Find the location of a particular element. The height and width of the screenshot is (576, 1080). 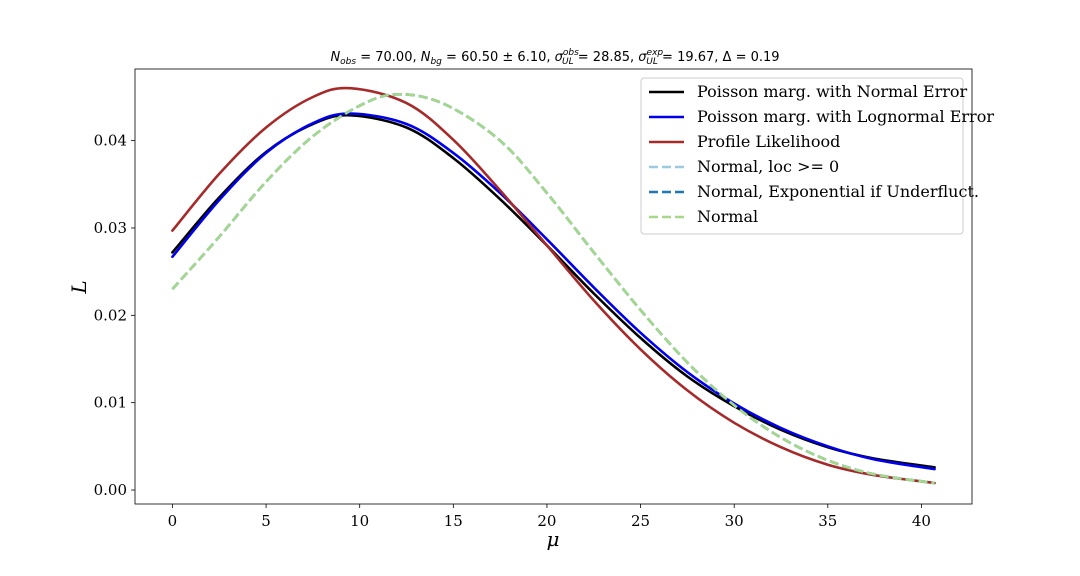

legend-label: Profile Likelihood is located at coordinates (768, 141).